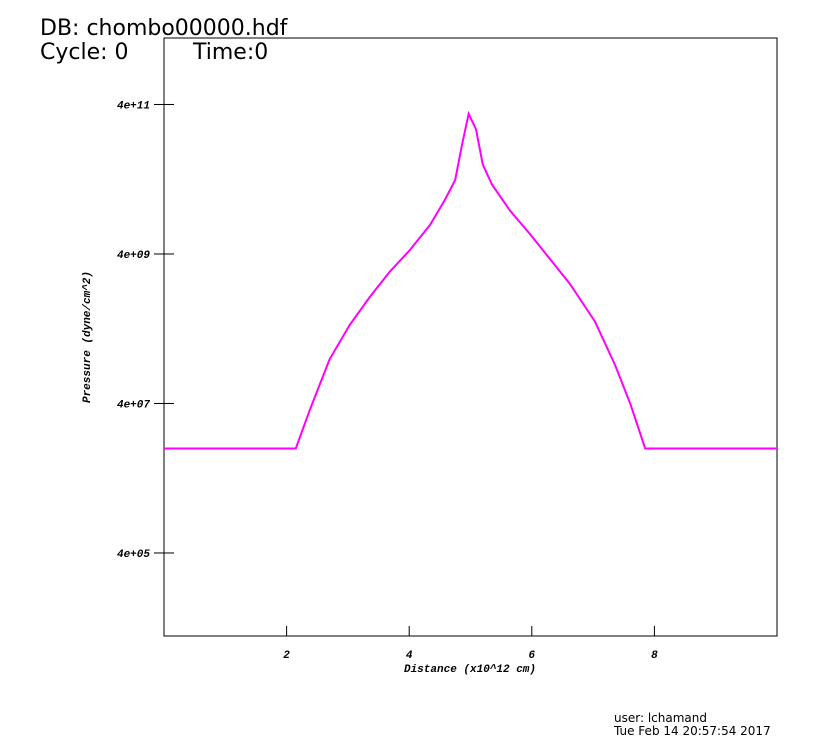  Describe the element at coordinates (692, 731) in the screenshot. I see `date: Tue Feb 14 20:57:54 2017` at that location.